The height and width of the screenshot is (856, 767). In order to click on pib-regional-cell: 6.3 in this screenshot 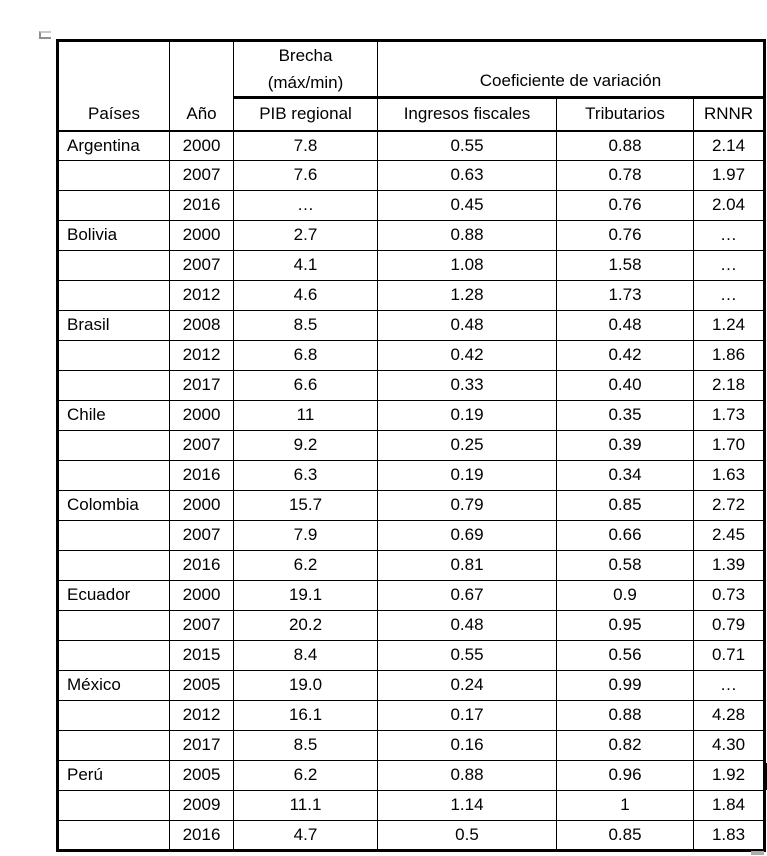, I will do `click(305, 475)`.